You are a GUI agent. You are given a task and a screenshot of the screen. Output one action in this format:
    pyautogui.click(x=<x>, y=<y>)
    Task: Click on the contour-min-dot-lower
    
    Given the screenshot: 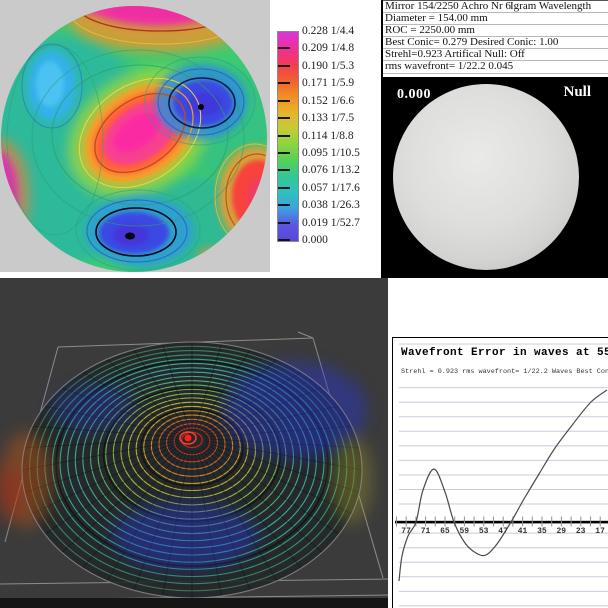 What is the action you would take?
    pyautogui.click(x=130, y=236)
    